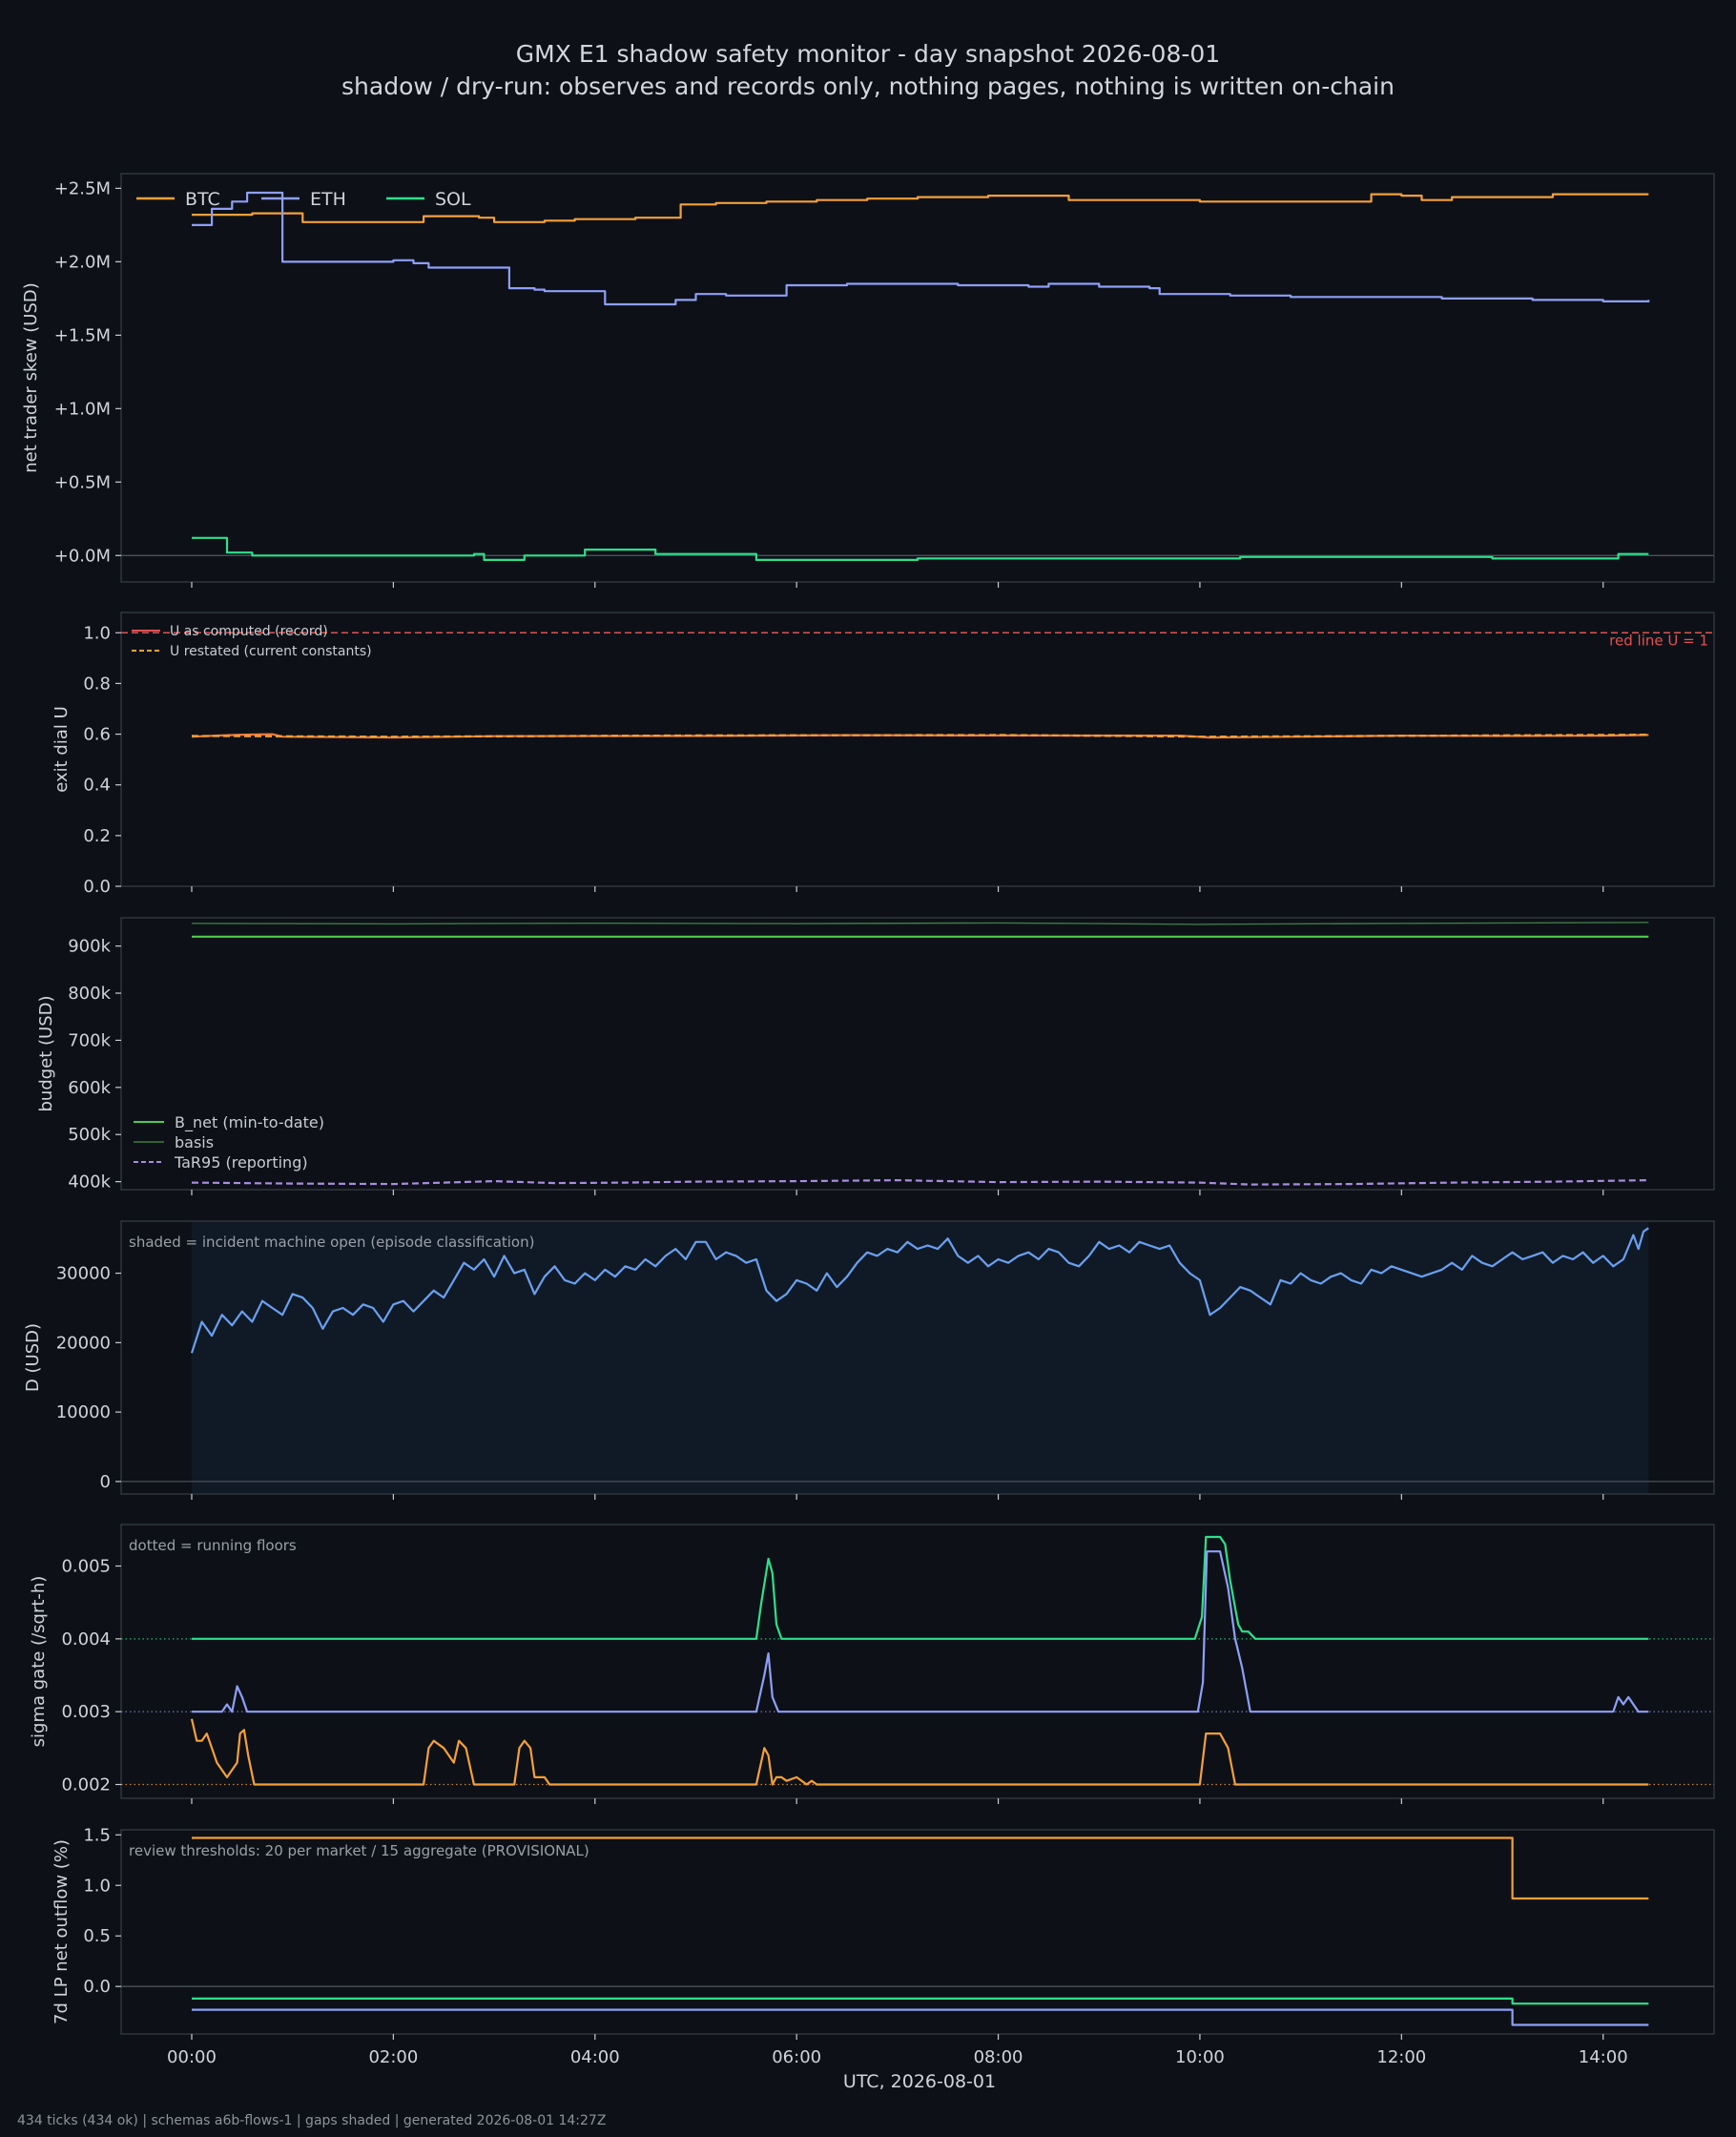  What do you see at coordinates (453, 199) in the screenshot?
I see `legend-label-2: SOL` at bounding box center [453, 199].